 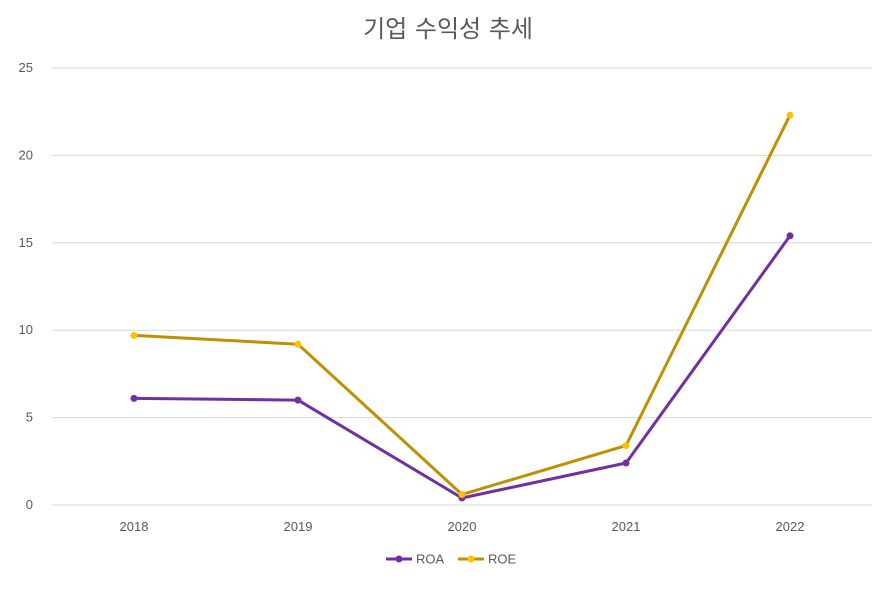 What do you see at coordinates (26, 67) in the screenshot?
I see `y-tick-label: 25` at bounding box center [26, 67].